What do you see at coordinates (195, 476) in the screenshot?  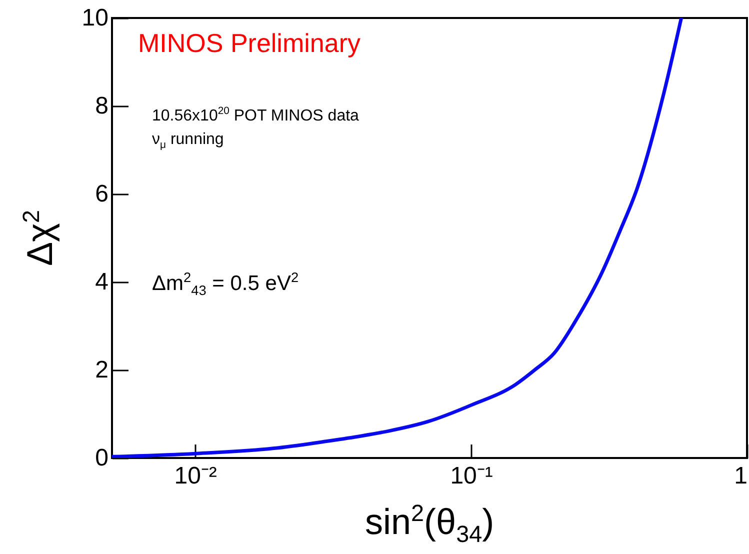 I see `x-tick-label: 10⁻²` at bounding box center [195, 476].